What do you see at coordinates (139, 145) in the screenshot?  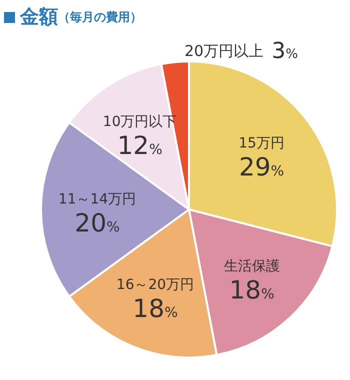 I see `data-label: 12%` at bounding box center [139, 145].